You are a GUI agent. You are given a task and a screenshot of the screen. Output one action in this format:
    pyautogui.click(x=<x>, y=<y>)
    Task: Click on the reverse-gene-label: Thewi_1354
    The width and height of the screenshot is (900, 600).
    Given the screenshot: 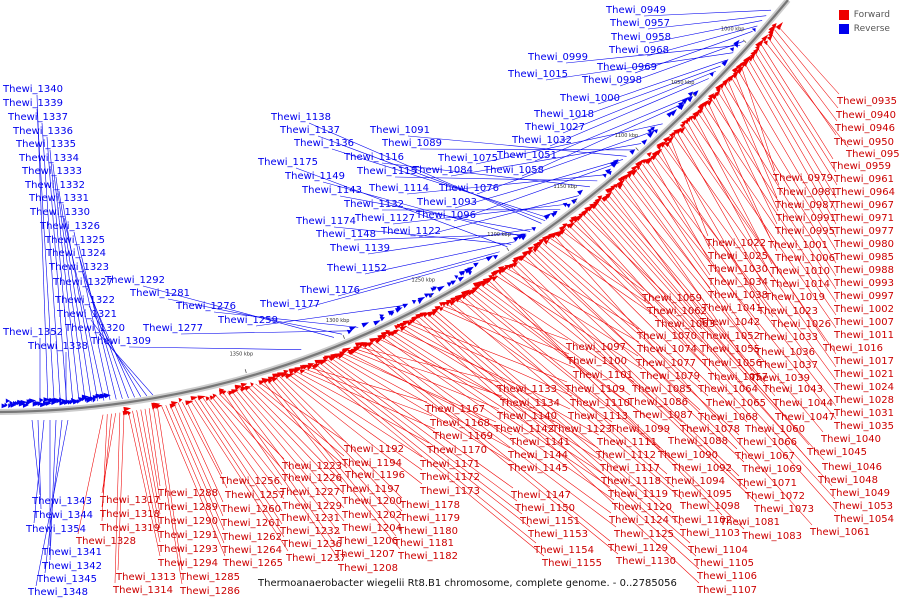 What is the action you would take?
    pyautogui.click(x=55, y=529)
    